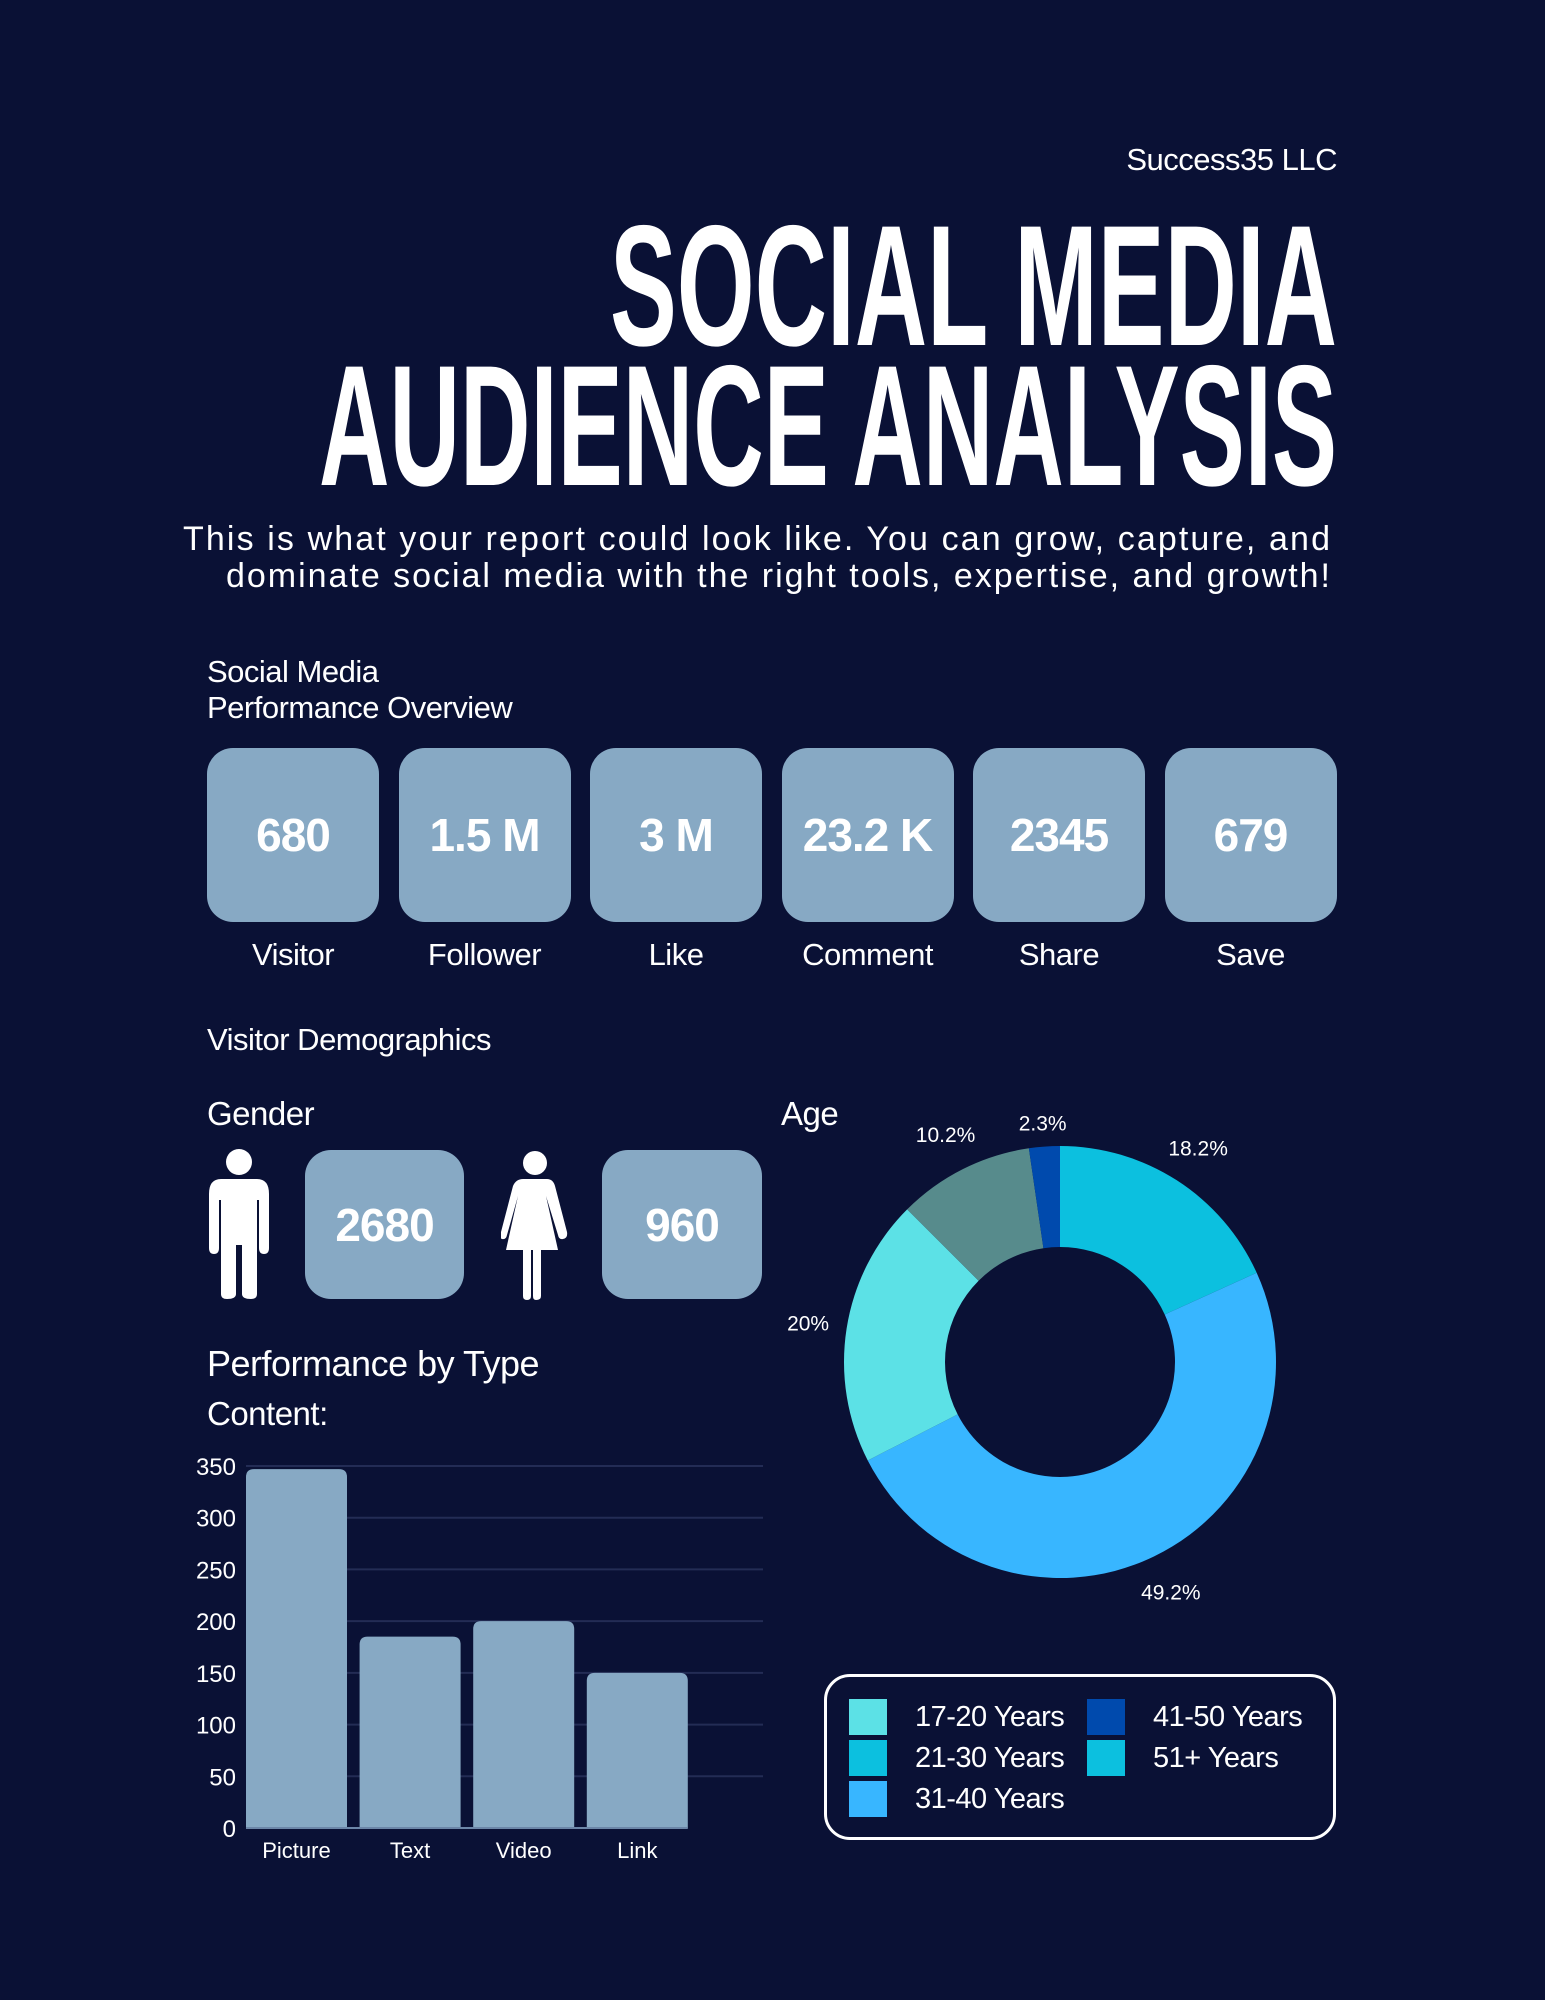  What do you see at coordinates (1059, 835) in the screenshot?
I see `stat-card-share: 2345` at bounding box center [1059, 835].